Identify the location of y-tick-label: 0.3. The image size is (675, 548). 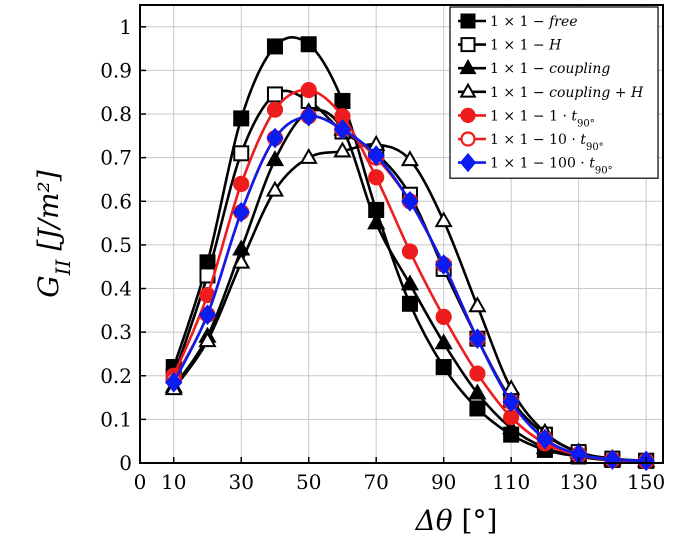
(116, 332).